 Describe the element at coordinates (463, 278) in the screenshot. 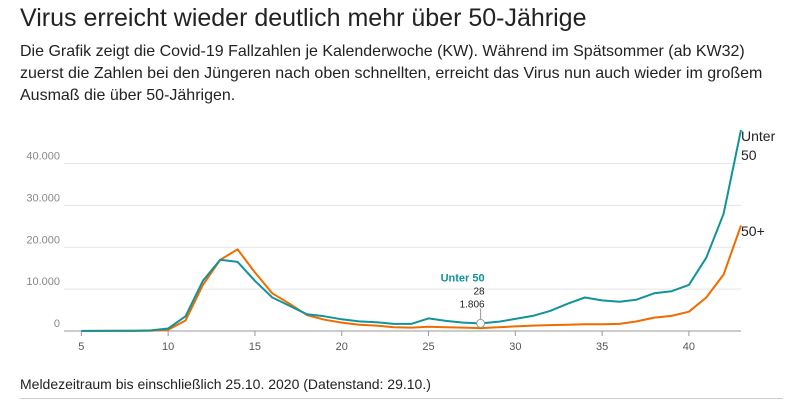

I see `tooltip-series-name: Unter 50` at that location.